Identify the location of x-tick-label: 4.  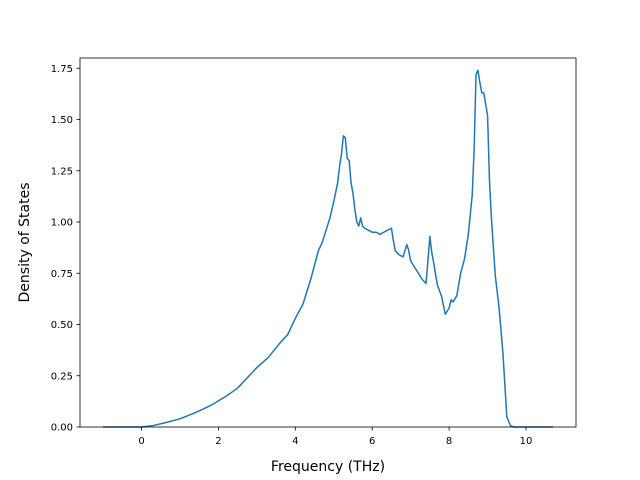
(295, 441).